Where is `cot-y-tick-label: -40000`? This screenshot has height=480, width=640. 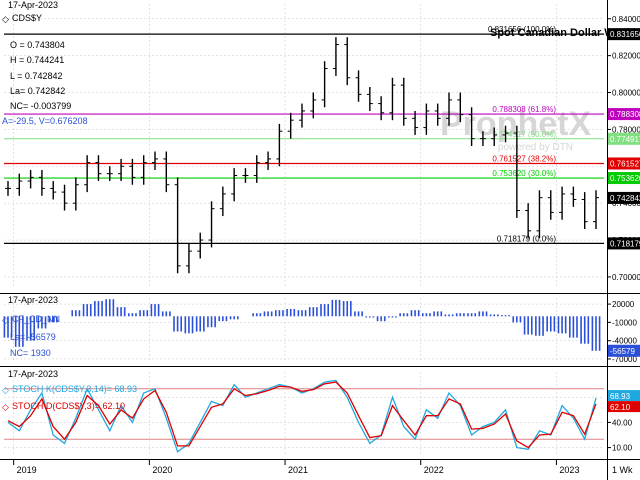 cot-y-tick-label: -40000 is located at coordinates (624, 341).